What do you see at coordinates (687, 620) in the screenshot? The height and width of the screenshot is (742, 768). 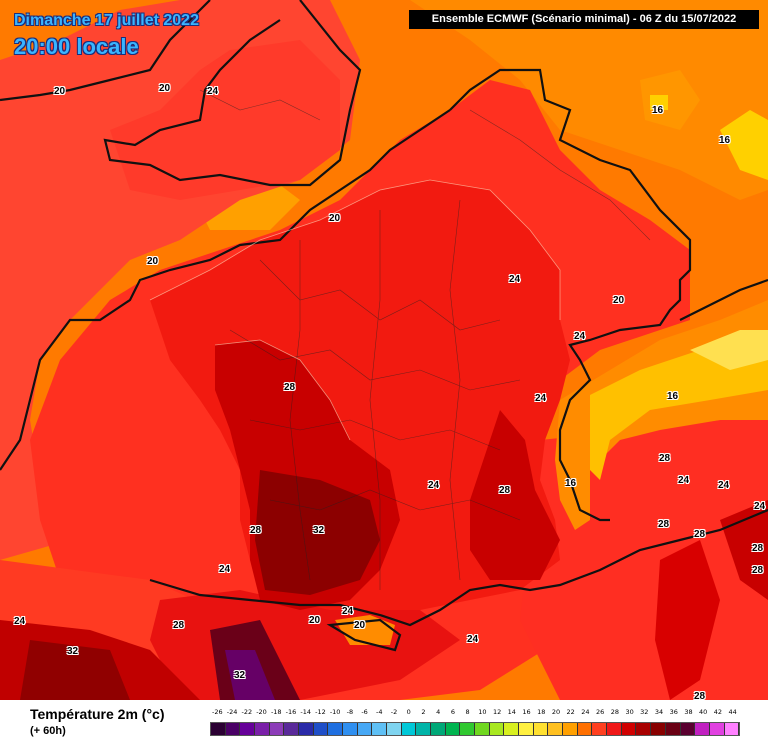 I see `temperature-zone-corsica` at bounding box center [687, 620].